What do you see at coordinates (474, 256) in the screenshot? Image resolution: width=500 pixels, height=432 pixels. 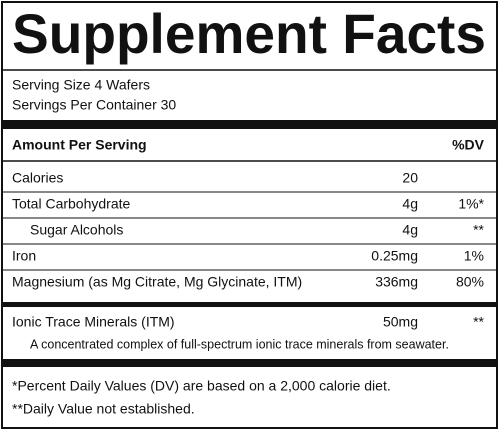 I see `nutrient-dv: 1%` at bounding box center [474, 256].